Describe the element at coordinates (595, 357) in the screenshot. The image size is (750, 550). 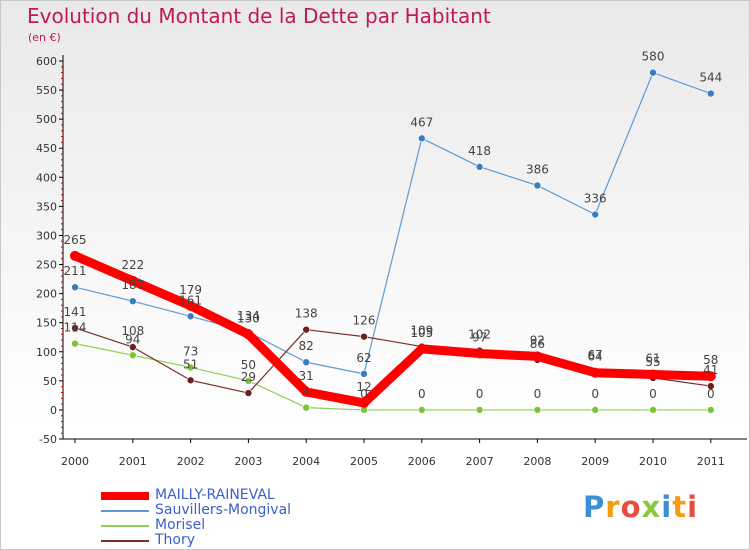
I see `data-label: 64` at that location.